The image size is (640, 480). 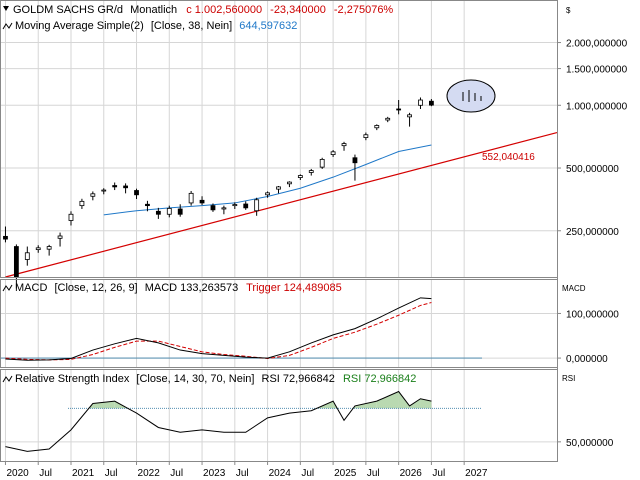 I want to click on price-legend-change-pct: -2,275076%, so click(x=364, y=10).